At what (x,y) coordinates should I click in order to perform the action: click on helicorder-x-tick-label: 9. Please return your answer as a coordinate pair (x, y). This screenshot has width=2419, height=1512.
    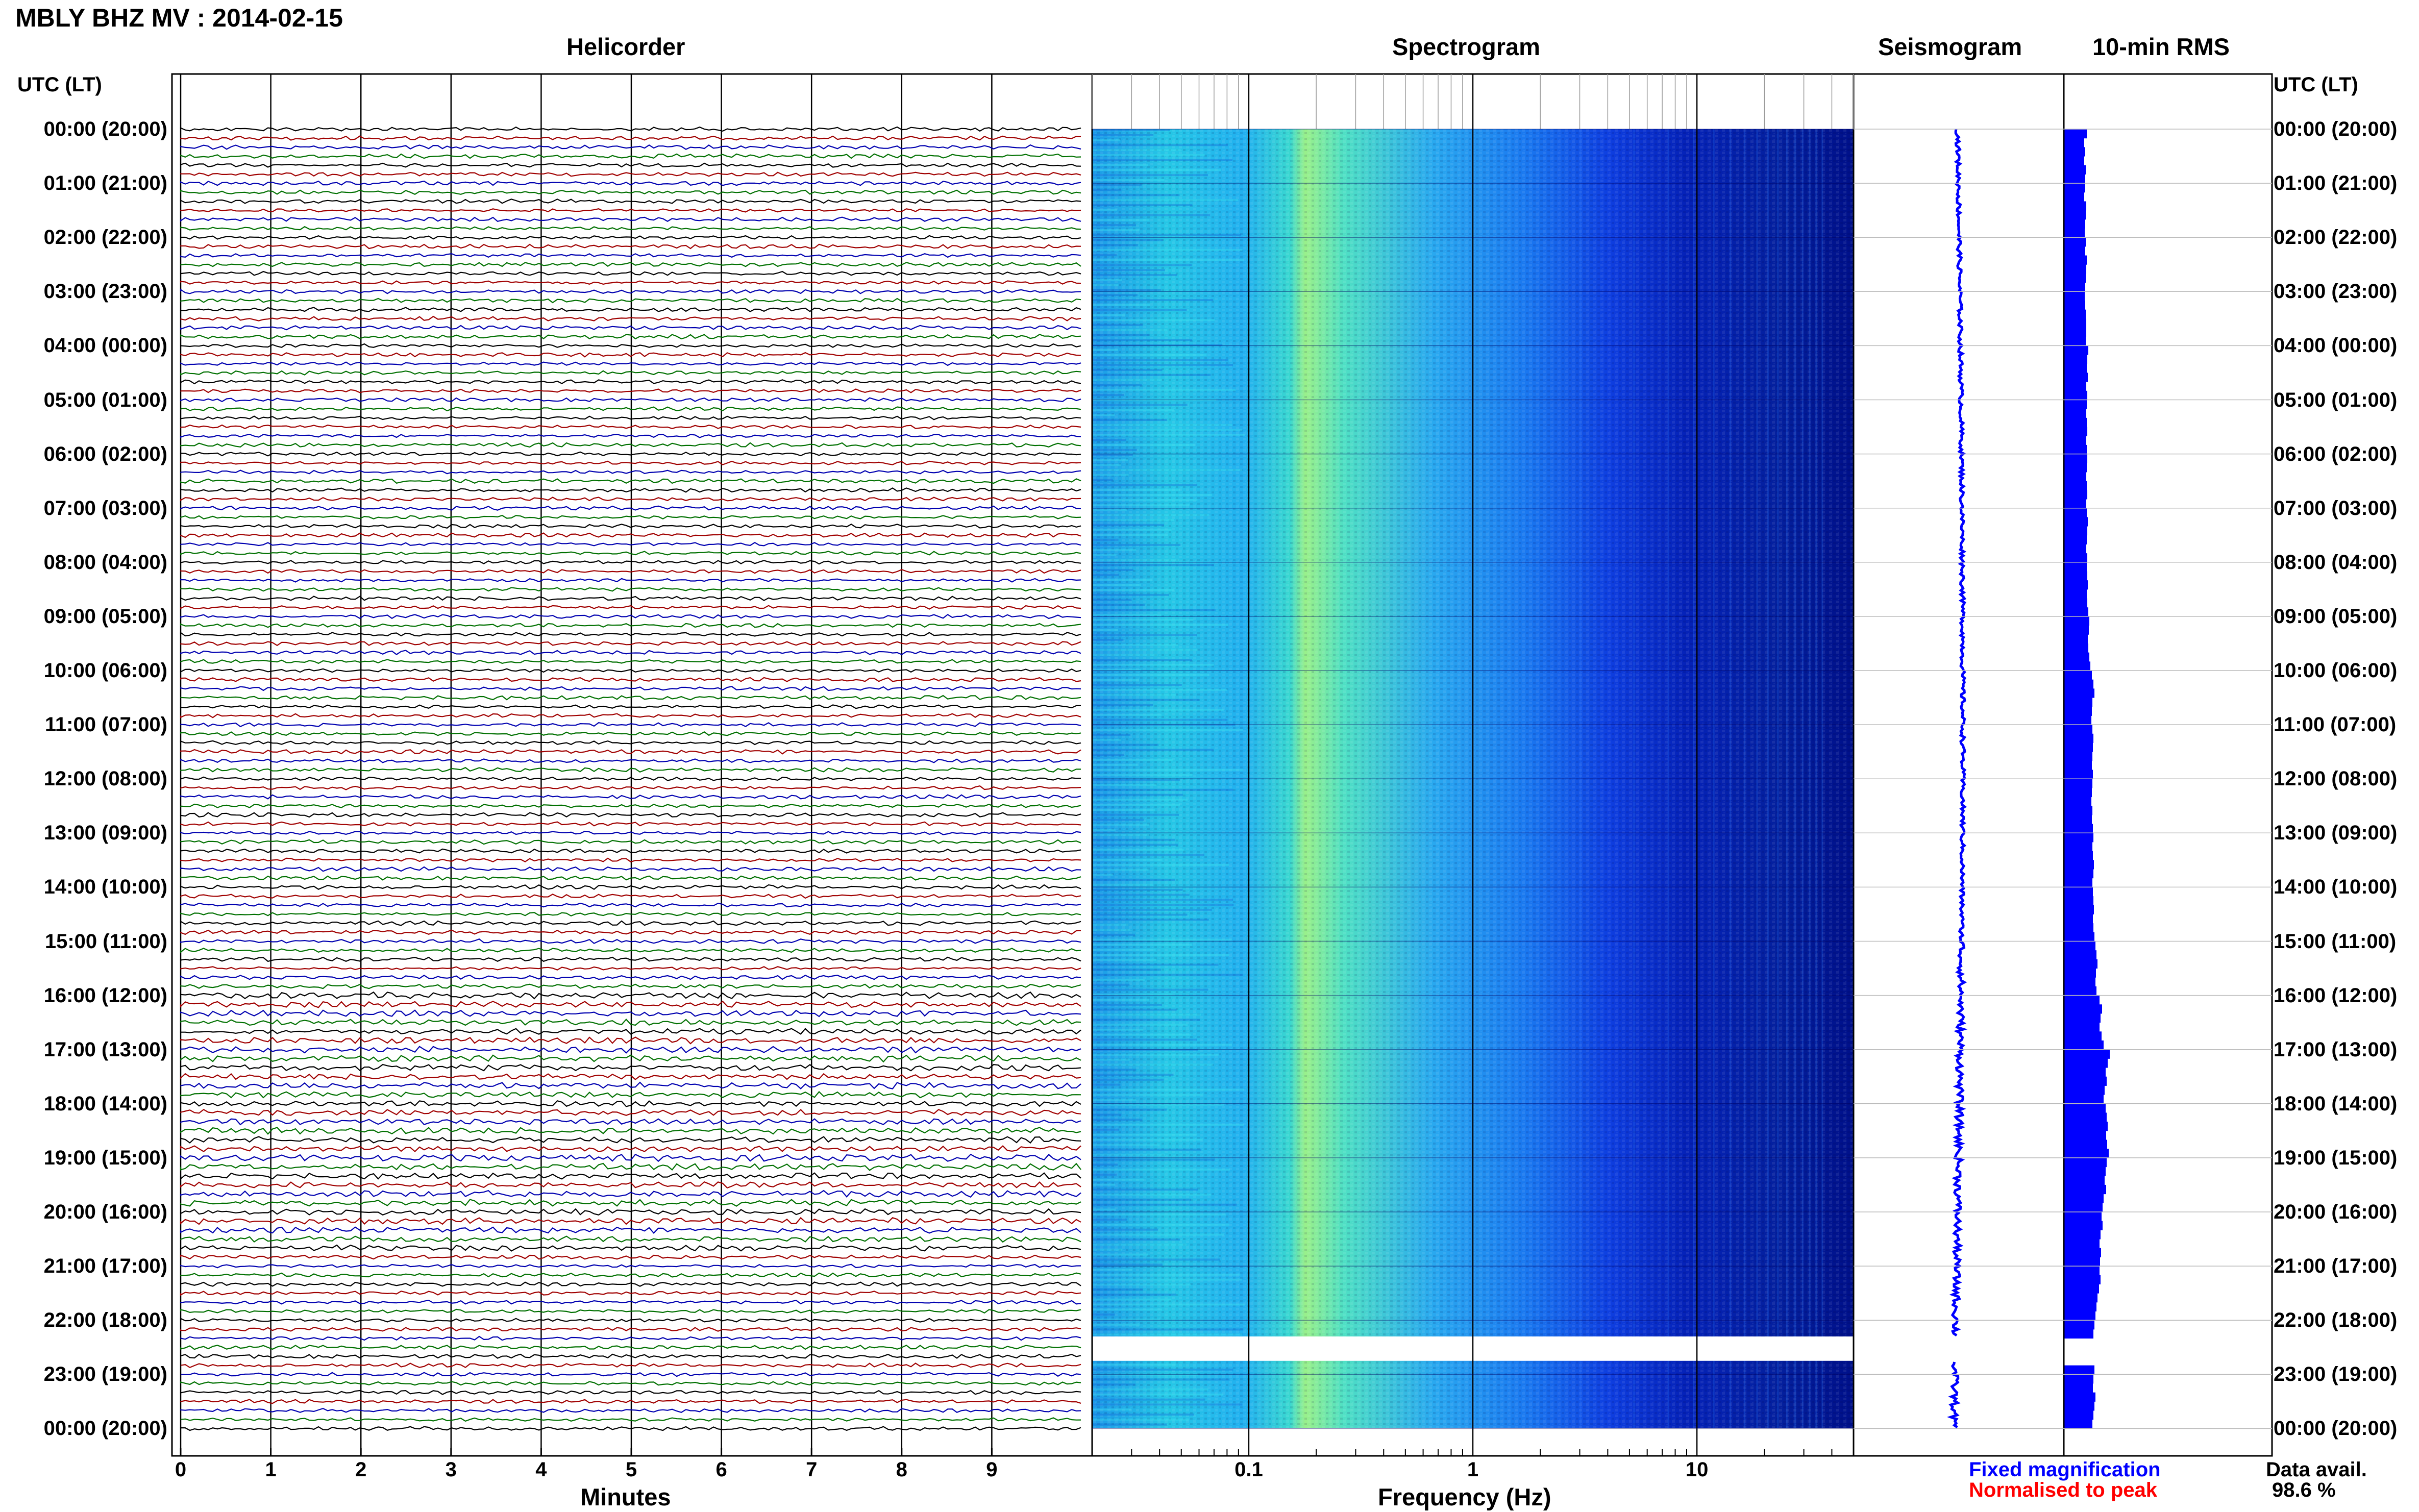
    Looking at the image, I should click on (992, 1469).